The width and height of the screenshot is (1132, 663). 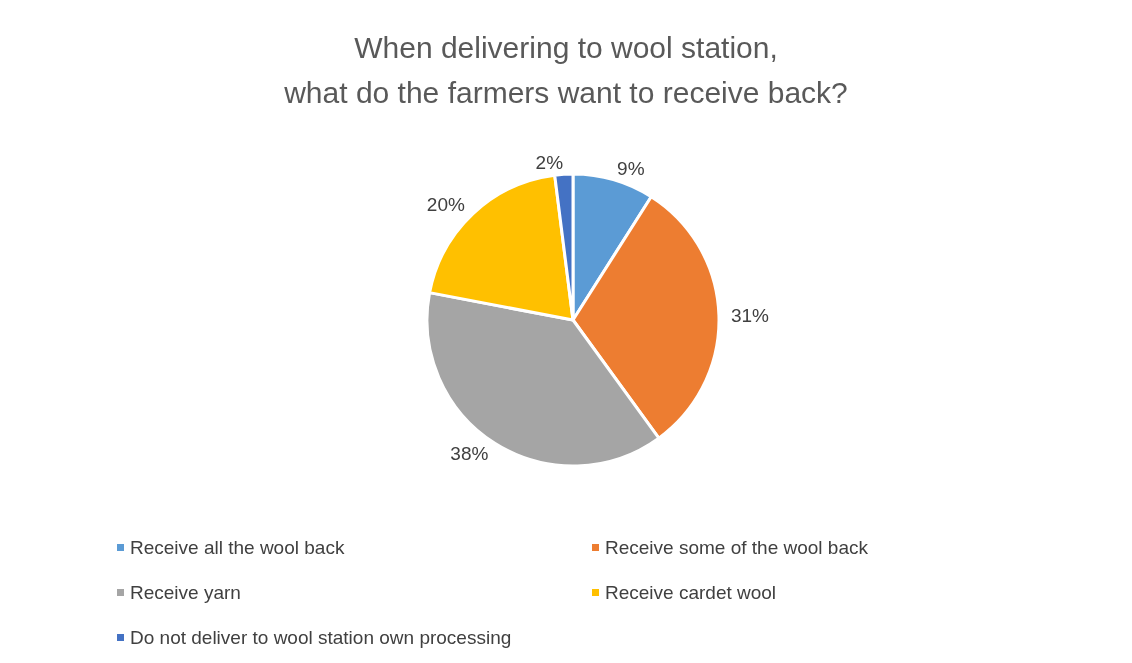 I want to click on data-label: 2%, so click(x=549, y=162).